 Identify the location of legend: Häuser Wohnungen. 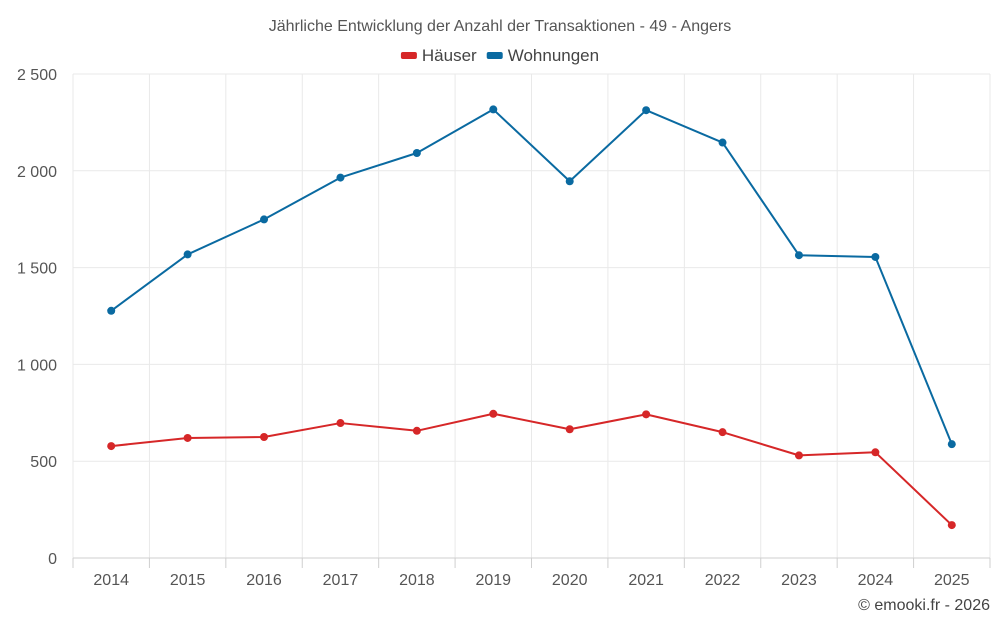
(499, 55).